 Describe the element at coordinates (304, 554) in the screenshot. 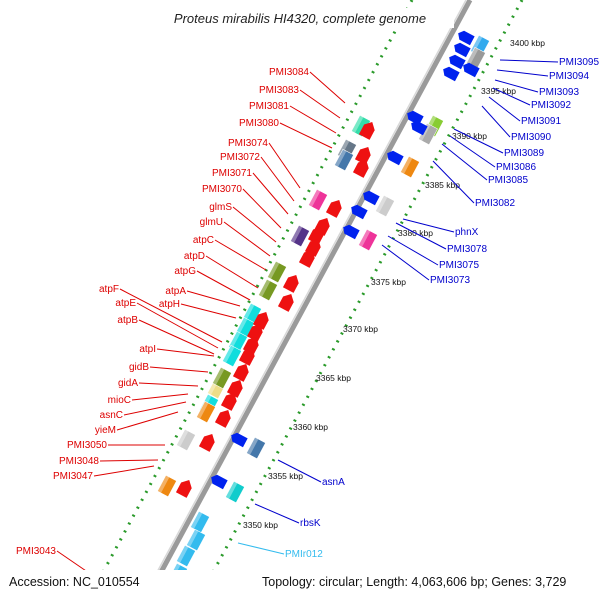

I see `rna-gene-label-pmir012: PMIr012` at that location.